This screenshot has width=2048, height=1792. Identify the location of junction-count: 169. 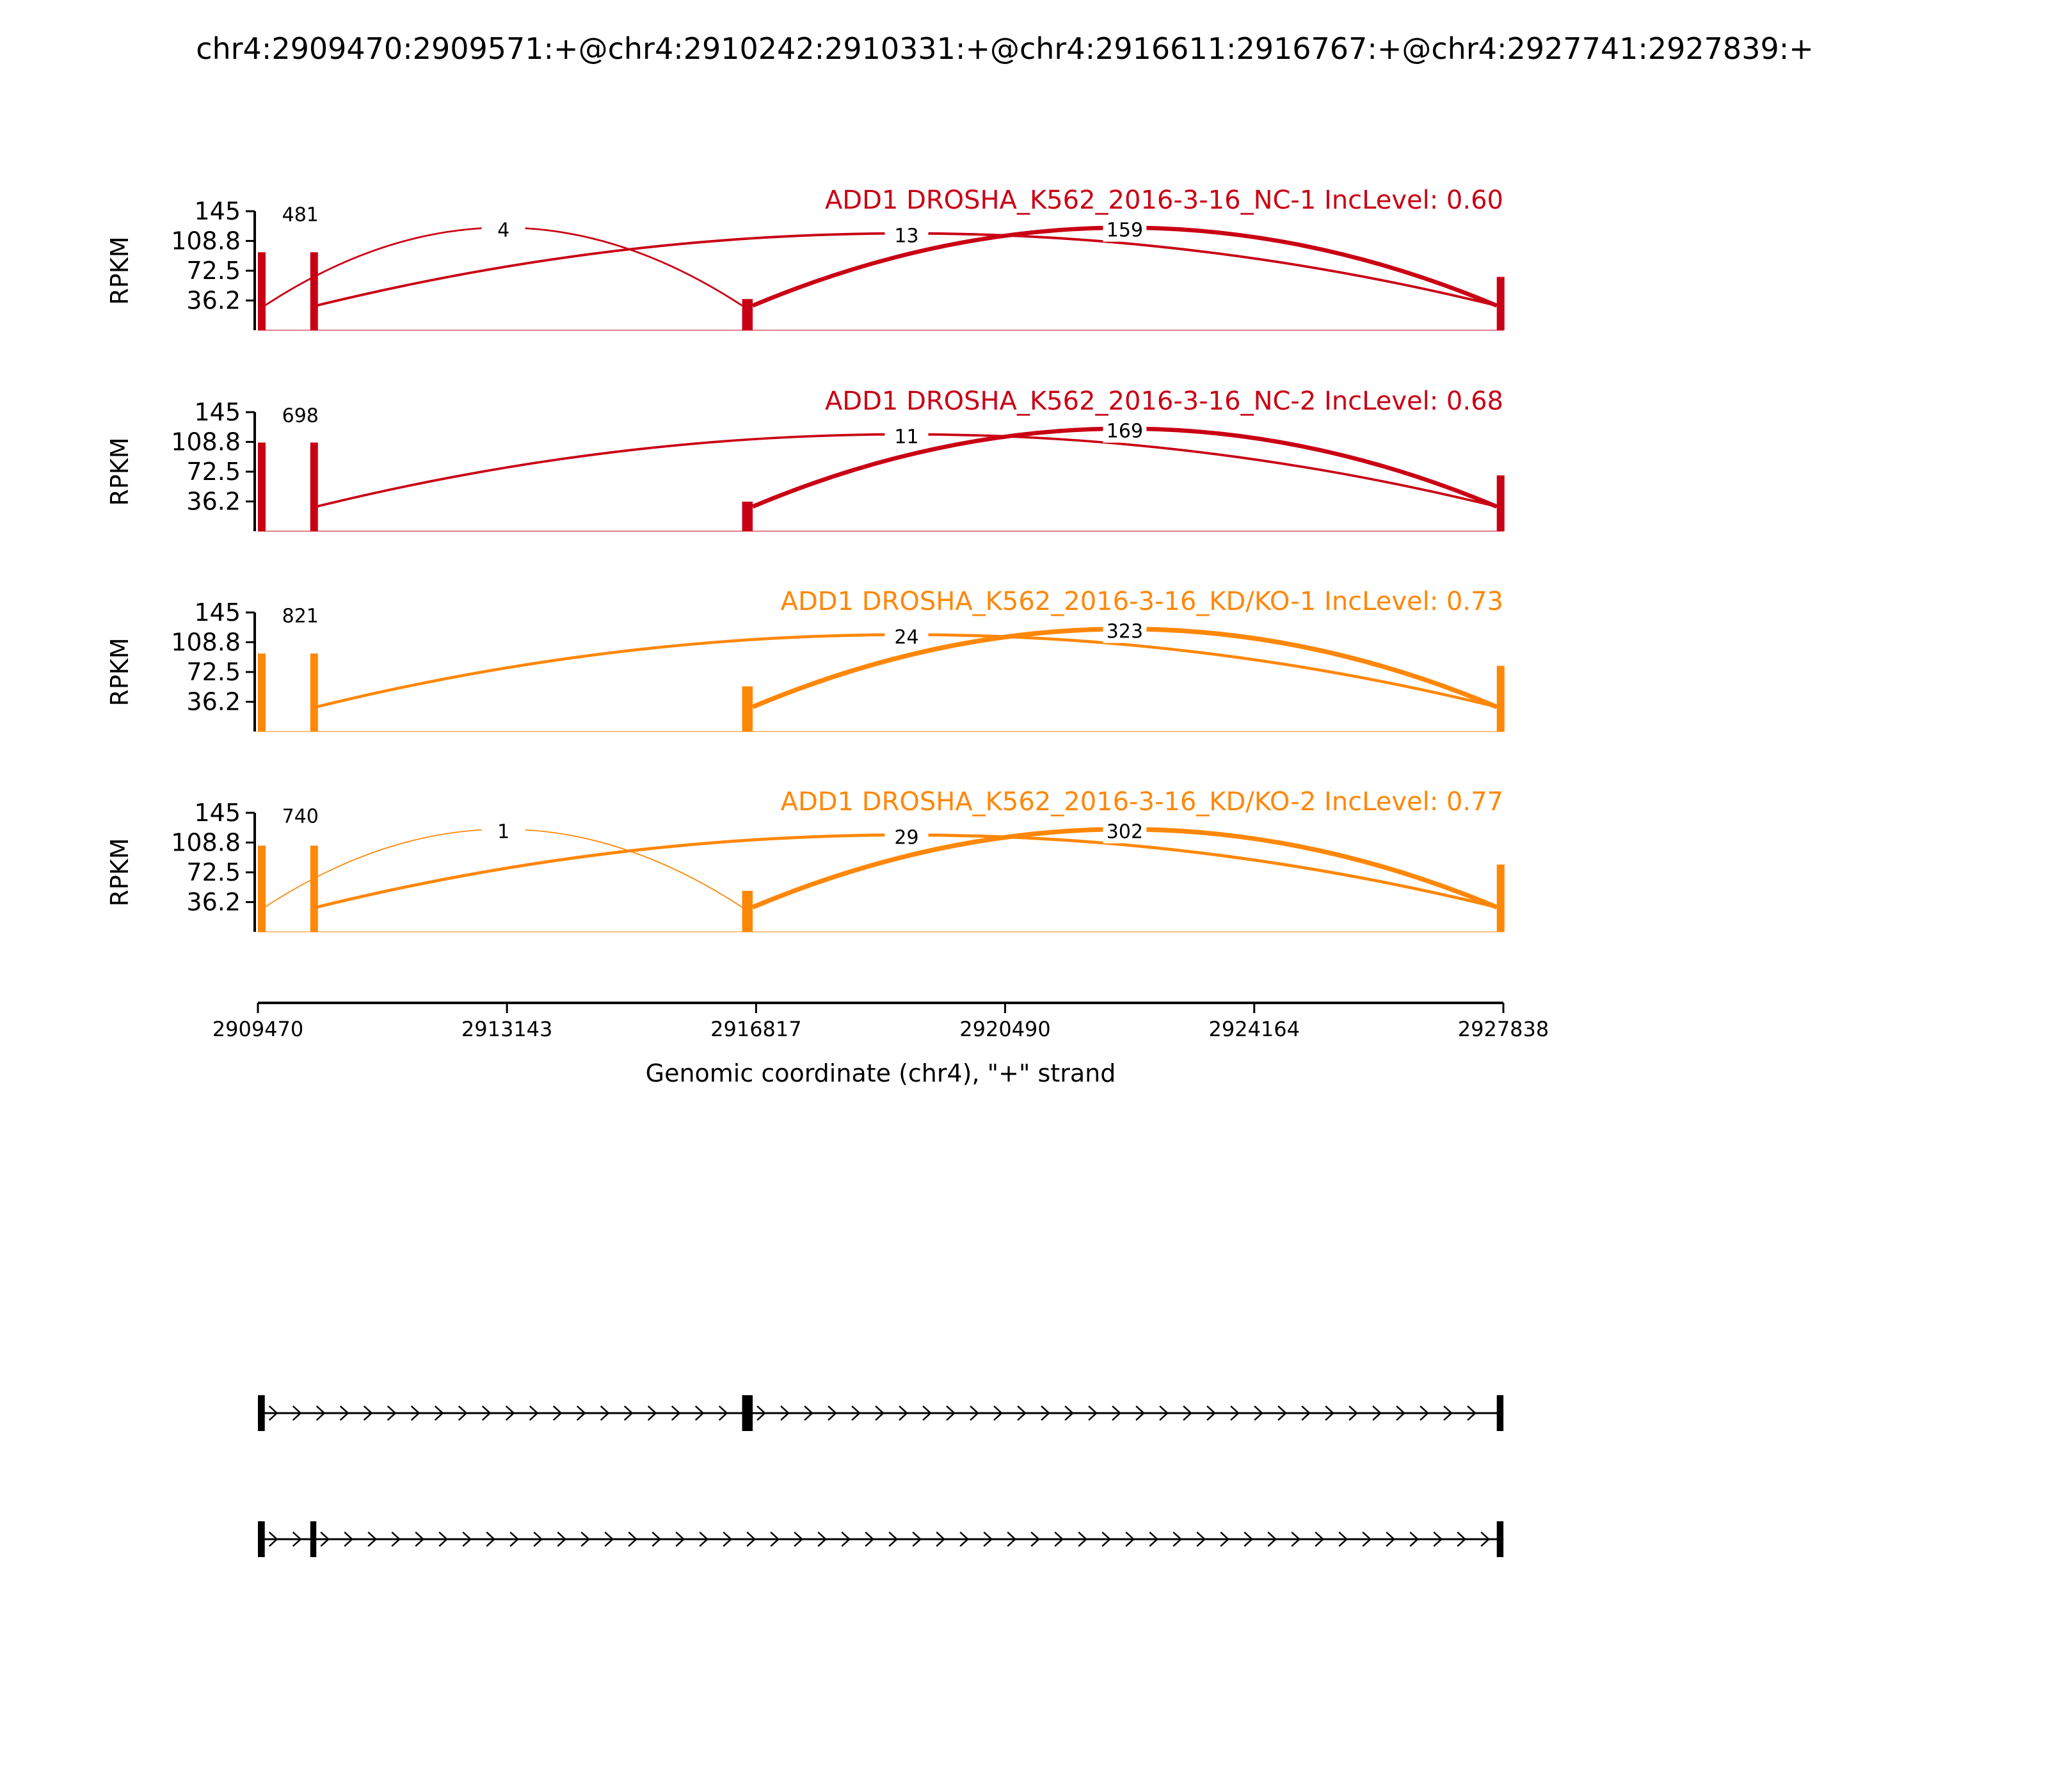
(1125, 431).